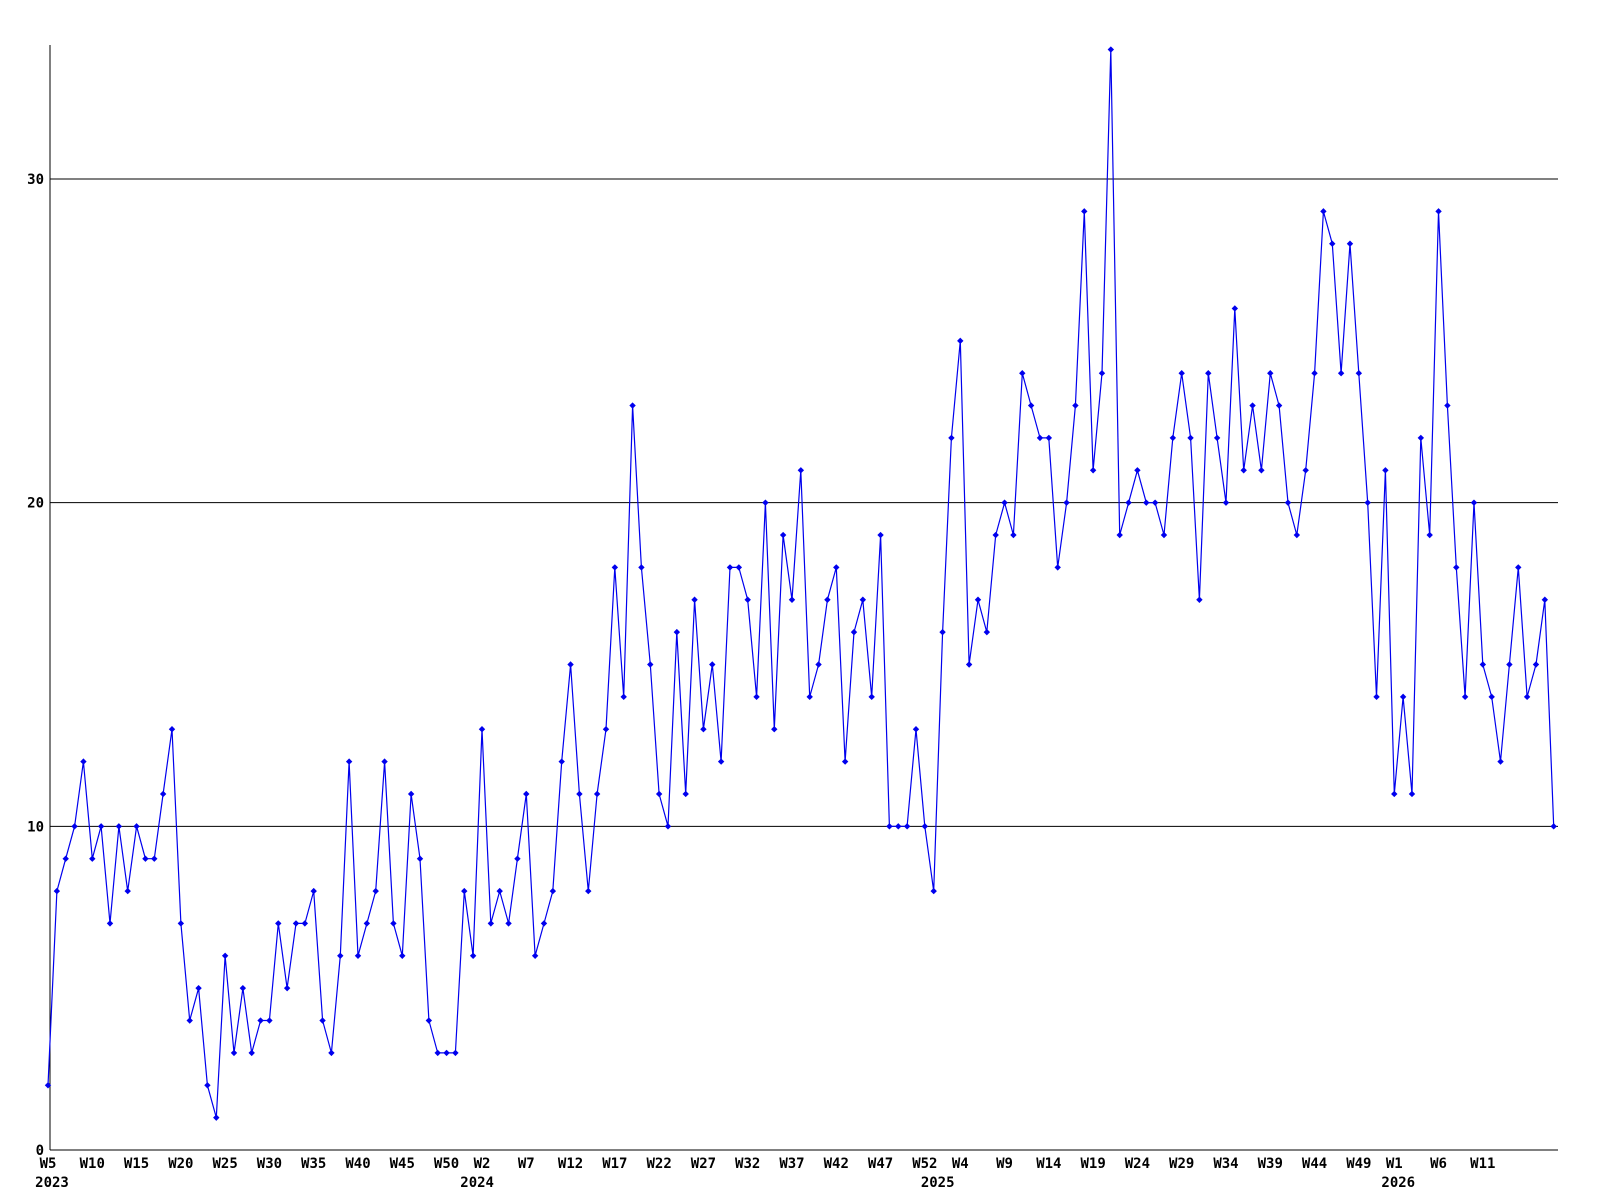 This screenshot has width=1600, height=1200. What do you see at coordinates (526, 1164) in the screenshot?
I see `x-tick-label-W7: W7` at bounding box center [526, 1164].